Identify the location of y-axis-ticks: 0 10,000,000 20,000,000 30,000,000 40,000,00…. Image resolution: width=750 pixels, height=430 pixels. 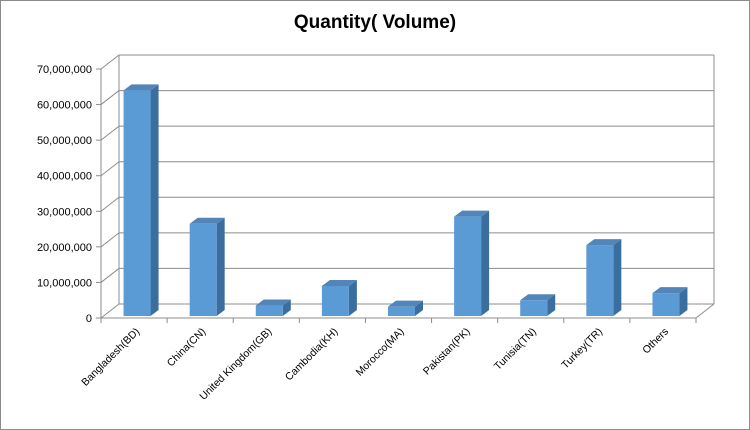
(69, 194).